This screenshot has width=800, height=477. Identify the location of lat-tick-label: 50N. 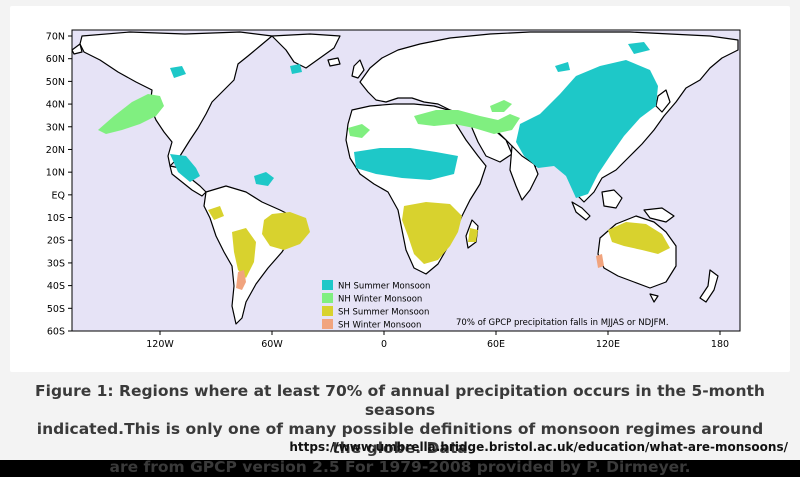
(55, 82).